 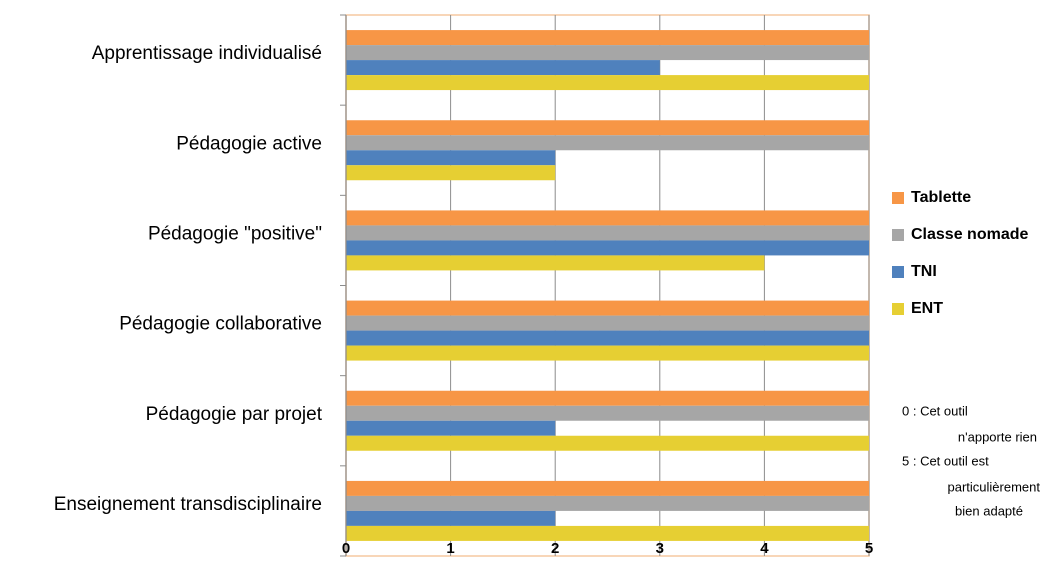 What do you see at coordinates (249, 143) in the screenshot?
I see `category-label: Pédagogie active` at bounding box center [249, 143].